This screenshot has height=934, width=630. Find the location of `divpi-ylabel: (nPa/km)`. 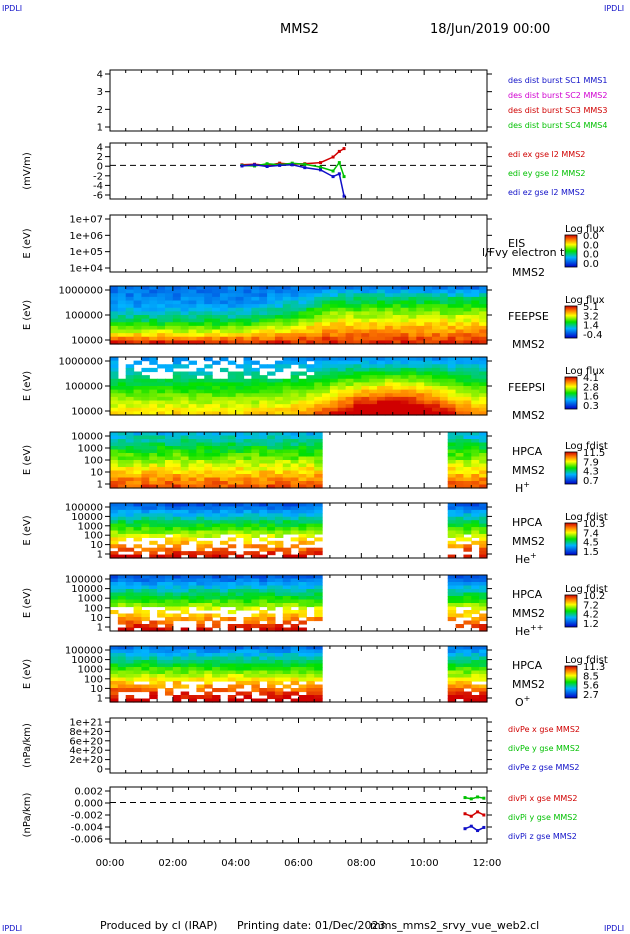

divpi-ylabel: (nPa/km) is located at coordinates (27, 815).